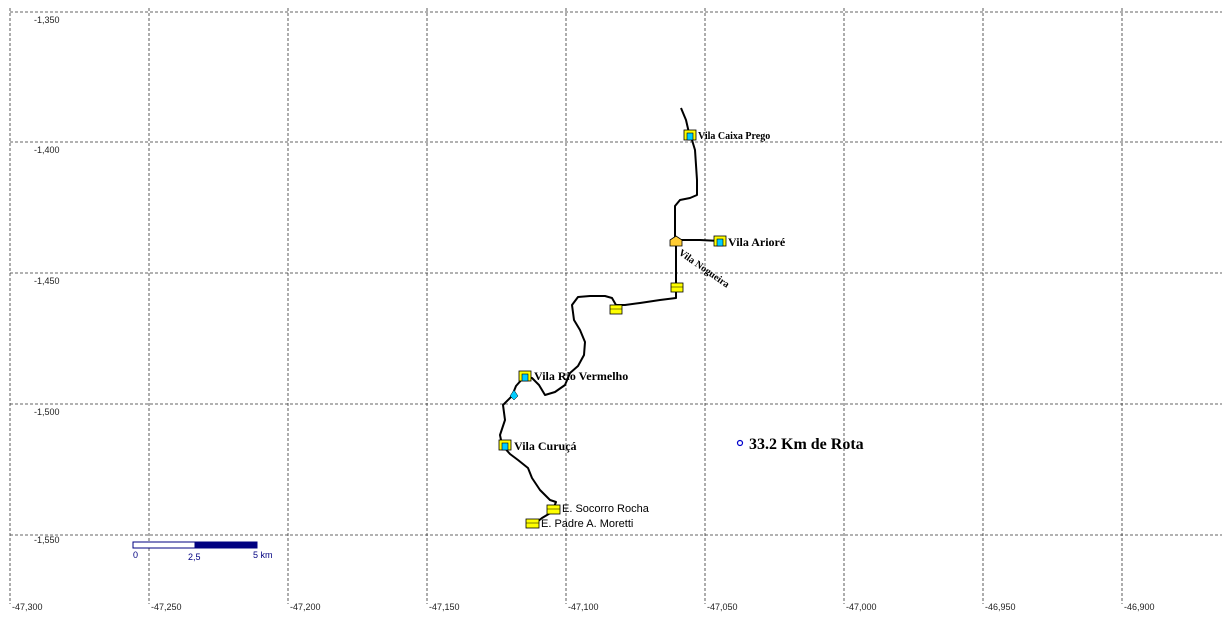 The image size is (1225, 621). What do you see at coordinates (47, 540) in the screenshot?
I see `lat-tick-label: -1,550` at bounding box center [47, 540].